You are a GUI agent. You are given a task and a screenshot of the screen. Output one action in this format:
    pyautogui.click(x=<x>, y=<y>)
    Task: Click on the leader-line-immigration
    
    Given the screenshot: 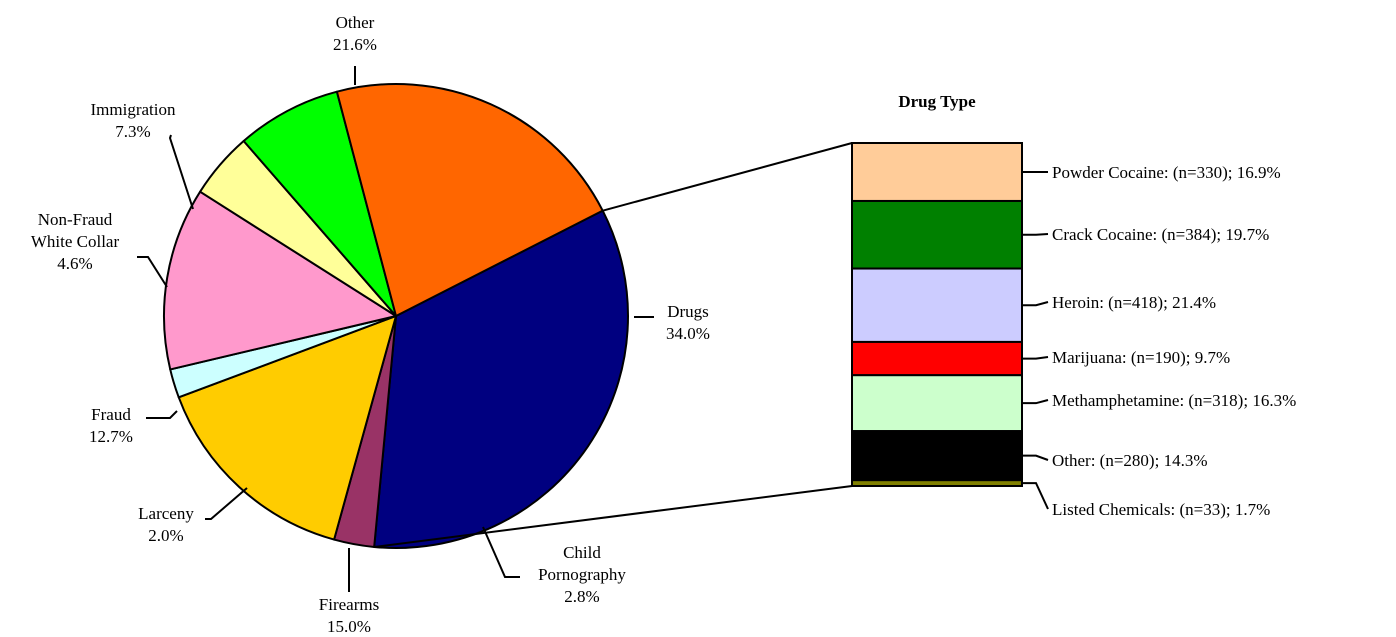 What is the action you would take?
    pyautogui.click(x=181, y=172)
    